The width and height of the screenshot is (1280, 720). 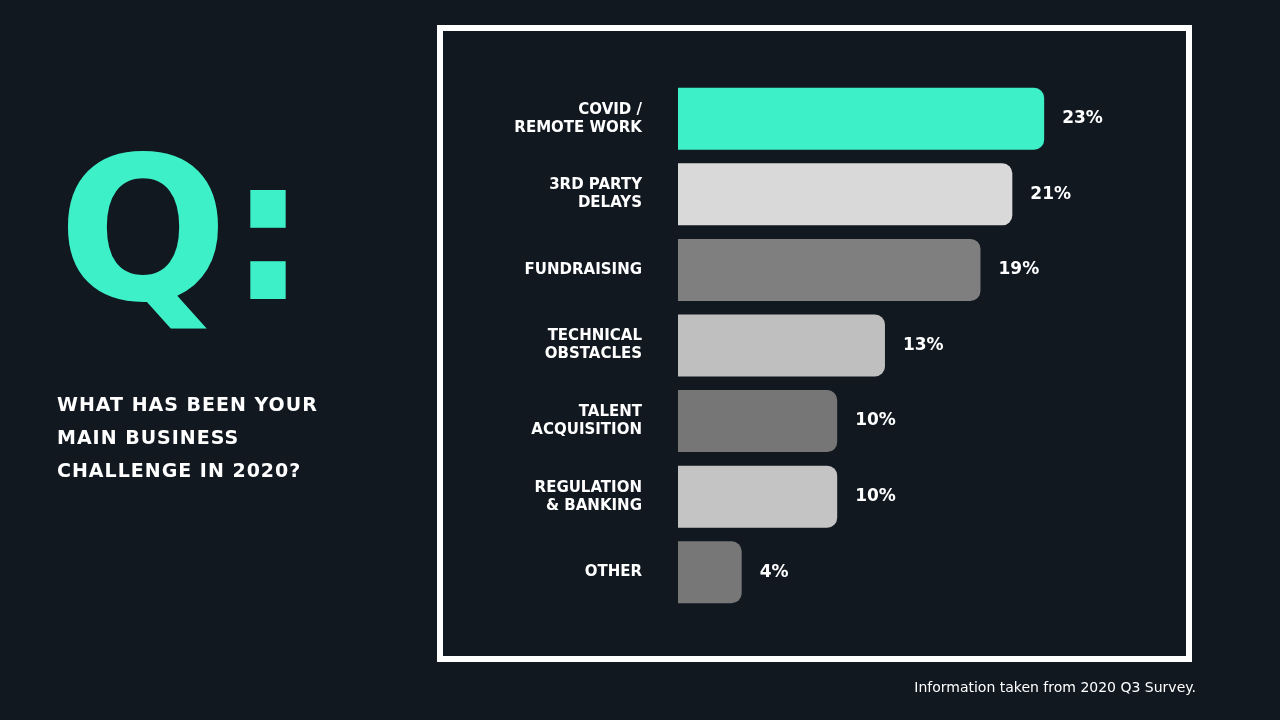 I want to click on y-tick-label: OTHER, so click(x=613, y=571).